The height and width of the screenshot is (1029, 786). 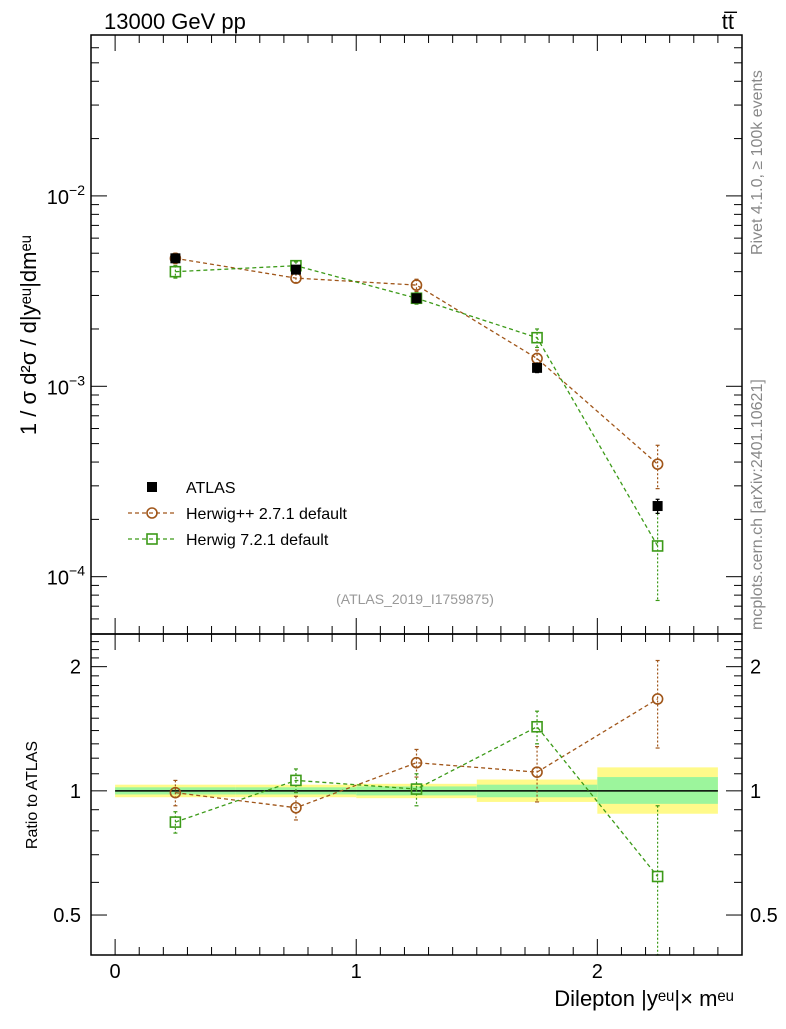 I want to click on x-axis-label: Dilepton |yᵉᵘ|× mᵉᵘ, so click(x=644, y=998).